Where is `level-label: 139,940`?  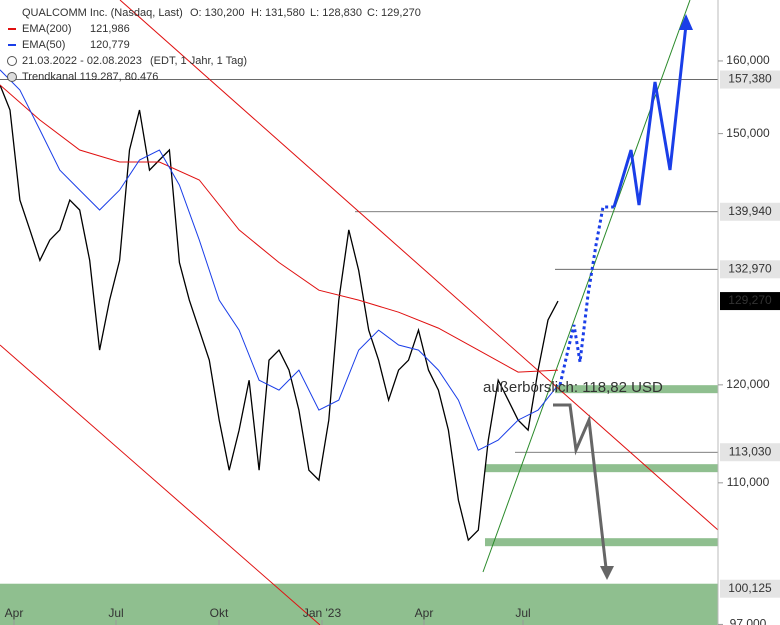 level-label: 139,940 is located at coordinates (750, 211).